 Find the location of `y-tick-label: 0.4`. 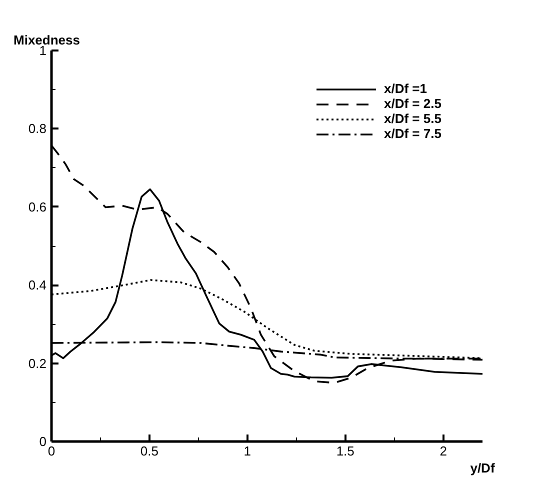

y-tick-label: 0.4 is located at coordinates (37, 285).